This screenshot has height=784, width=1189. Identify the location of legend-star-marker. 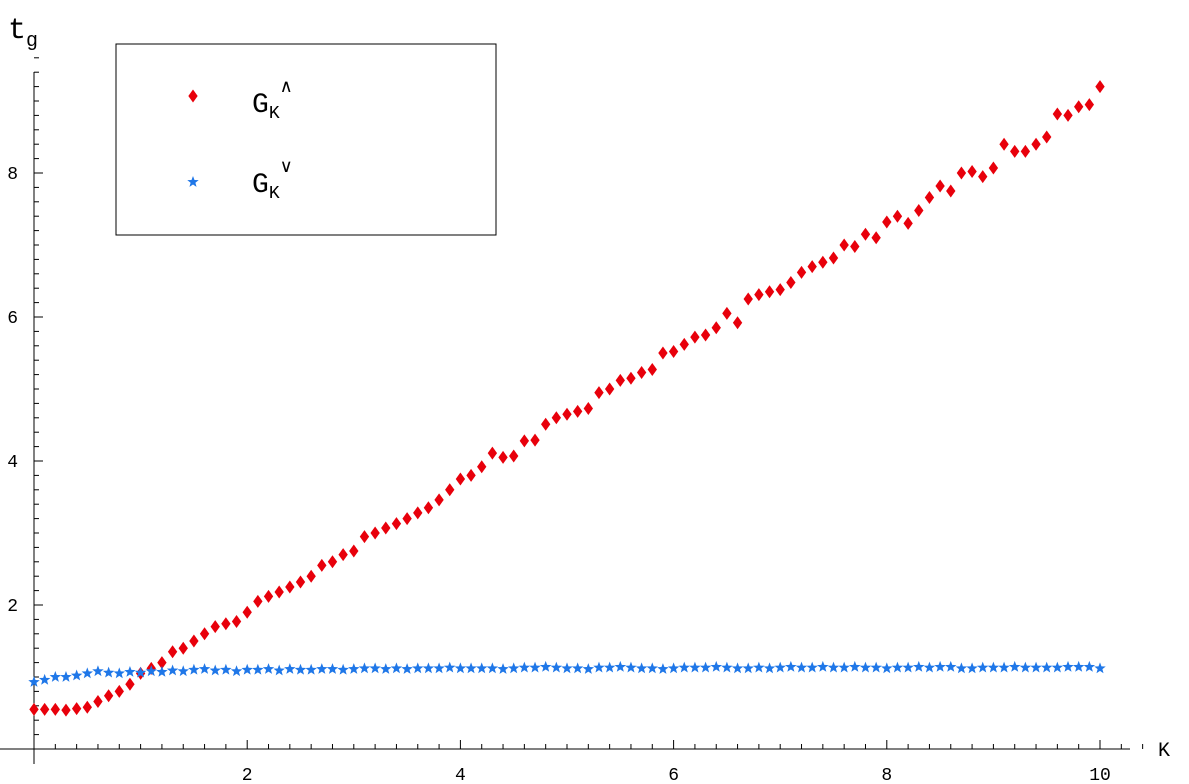
(193, 181).